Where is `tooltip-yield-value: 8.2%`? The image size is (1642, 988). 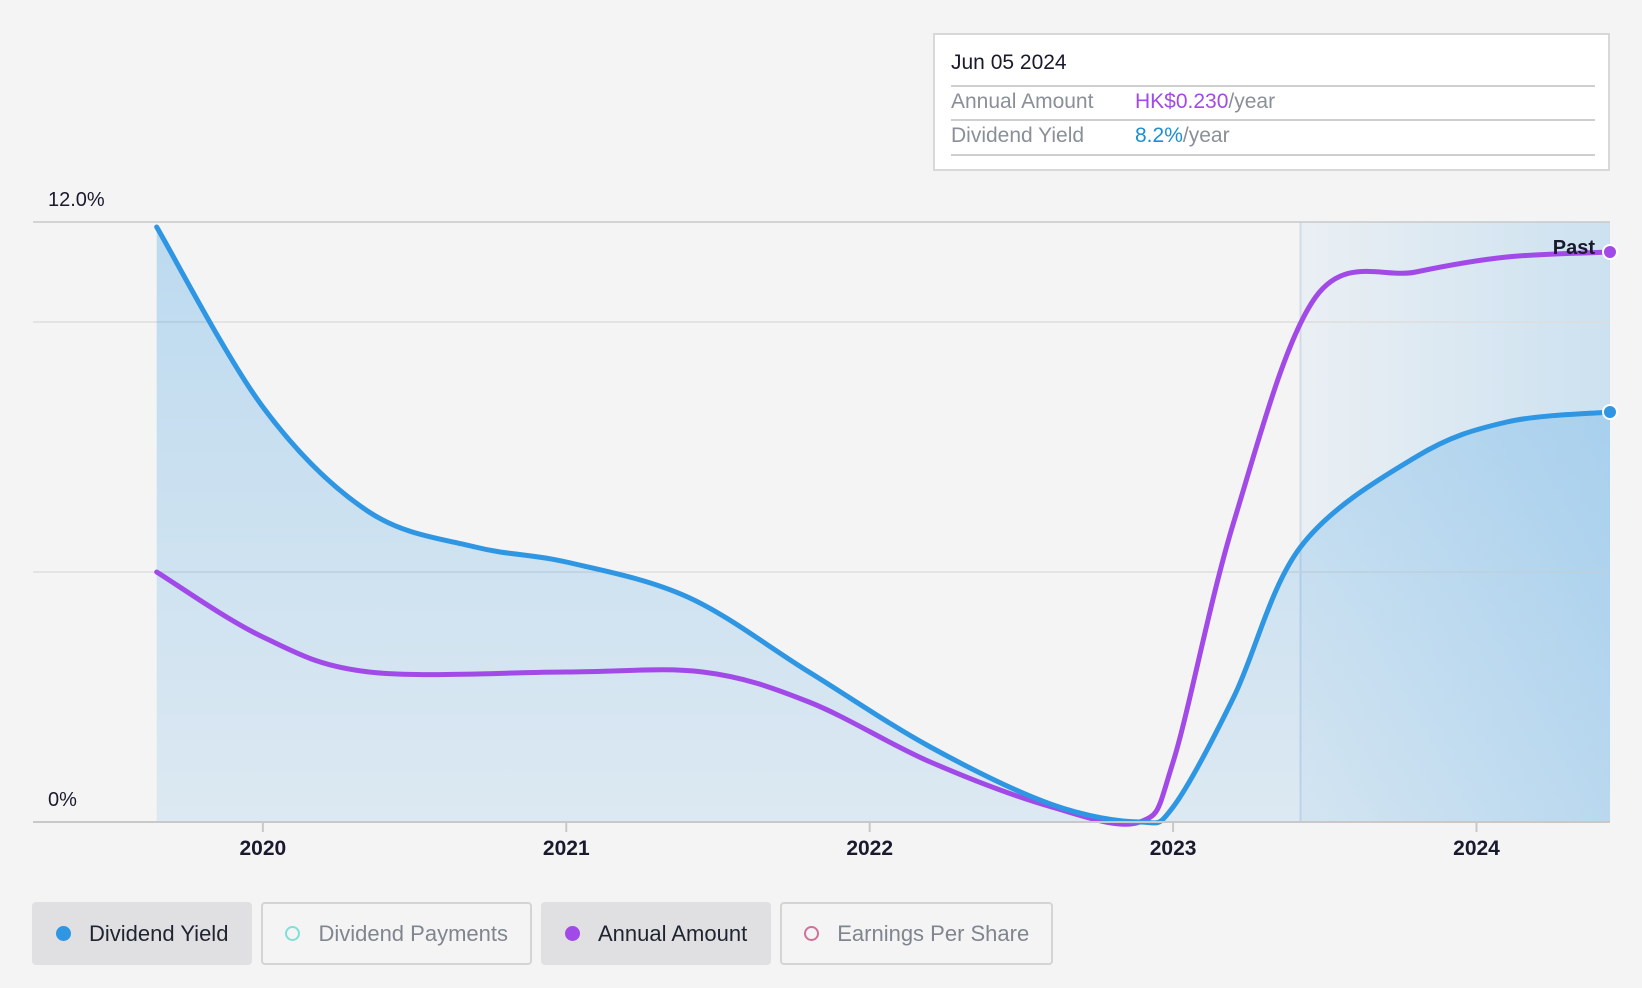
tooltip-yield-value: 8.2% is located at coordinates (1159, 135).